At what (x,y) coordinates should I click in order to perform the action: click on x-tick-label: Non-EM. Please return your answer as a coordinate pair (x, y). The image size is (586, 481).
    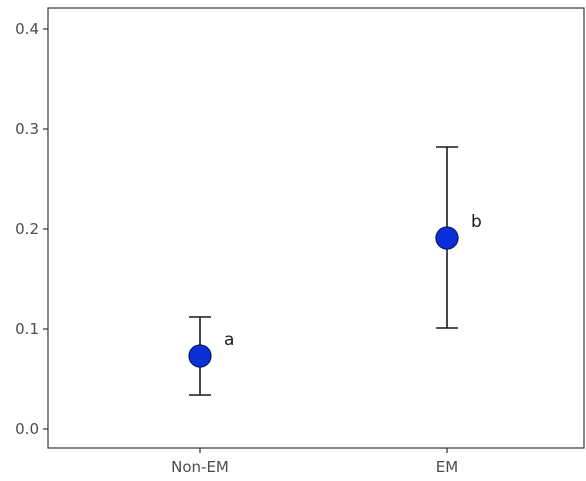
    Looking at the image, I should click on (200, 467).